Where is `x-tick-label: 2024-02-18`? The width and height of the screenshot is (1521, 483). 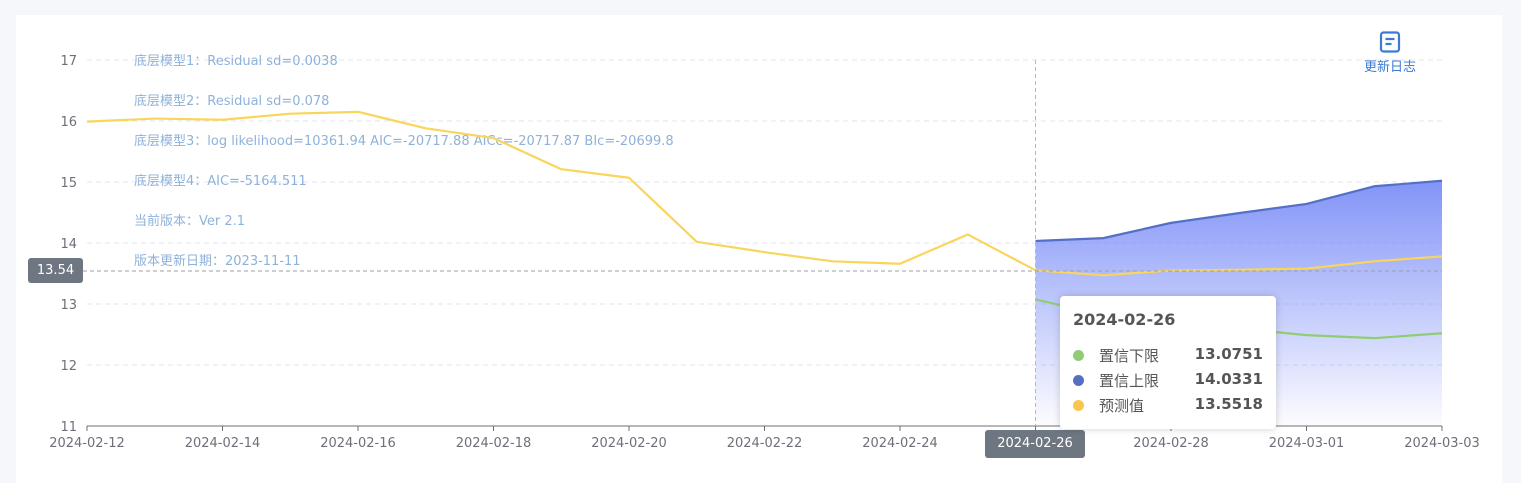 x-tick-label: 2024-02-18 is located at coordinates (494, 443).